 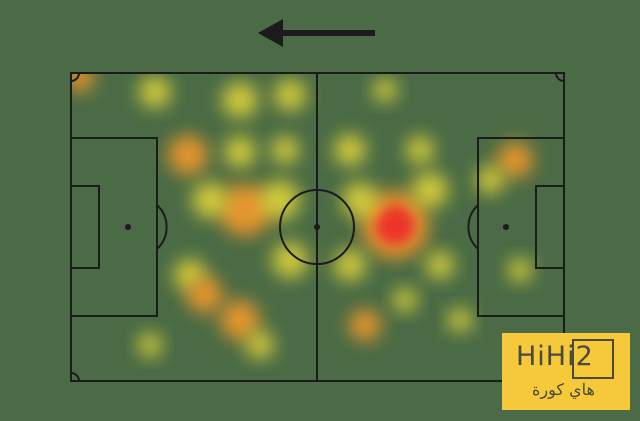 What do you see at coordinates (555, 356) in the screenshot?
I see `logo-brand: HiHi2` at bounding box center [555, 356].